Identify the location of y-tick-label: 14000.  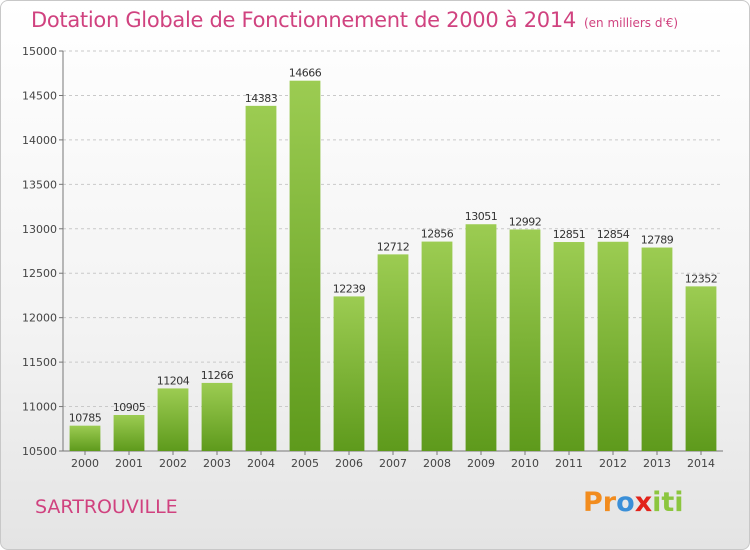
(39, 140).